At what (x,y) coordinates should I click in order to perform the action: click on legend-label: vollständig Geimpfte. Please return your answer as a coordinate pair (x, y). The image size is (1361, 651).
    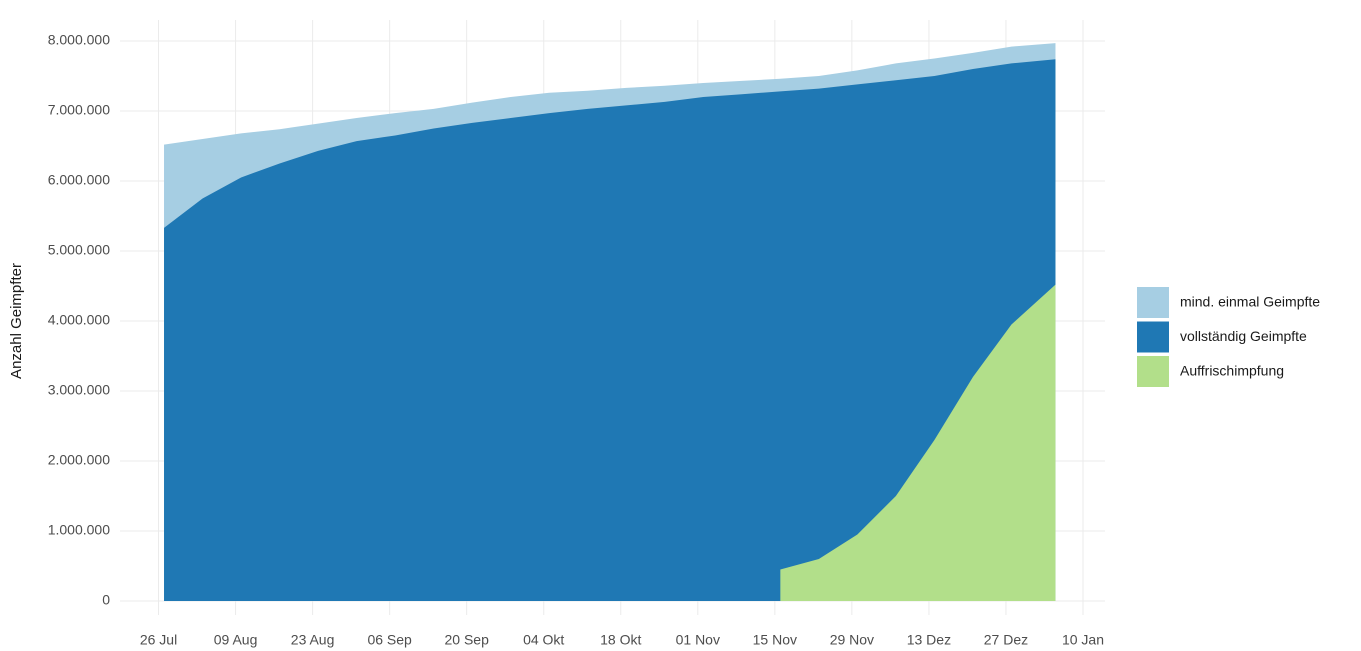
    Looking at the image, I should click on (1243, 336).